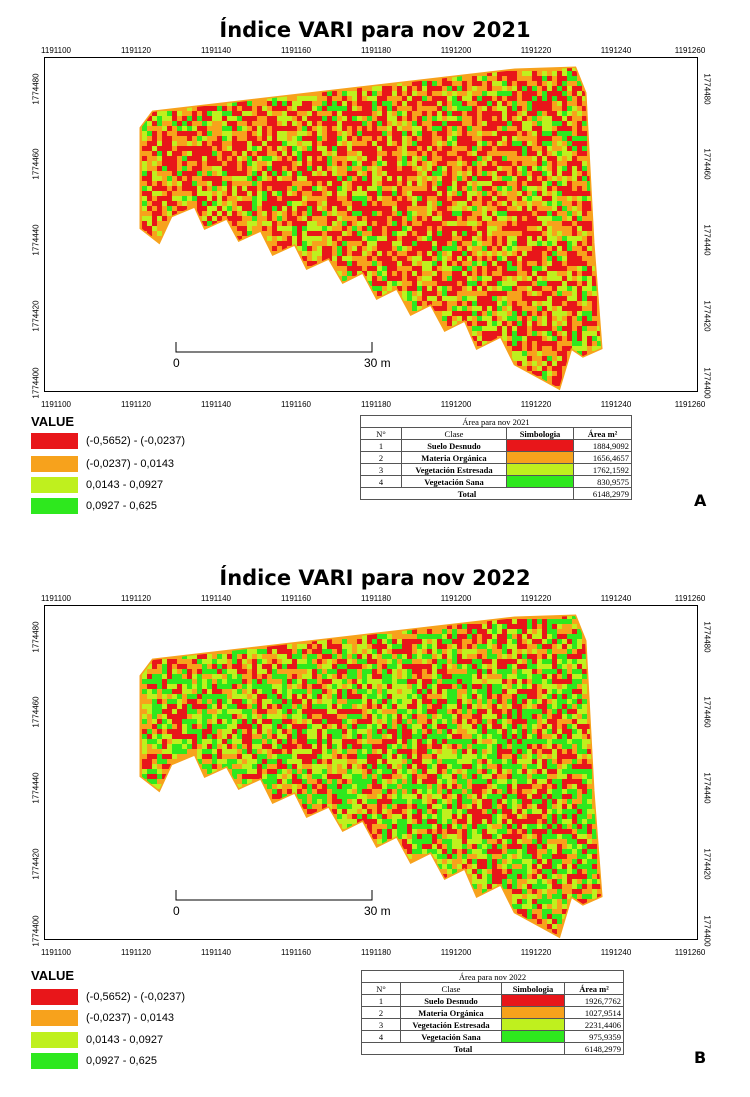  What do you see at coordinates (602, 481) in the screenshot?
I see `table-cell-area: 830,9575` at bounding box center [602, 481].